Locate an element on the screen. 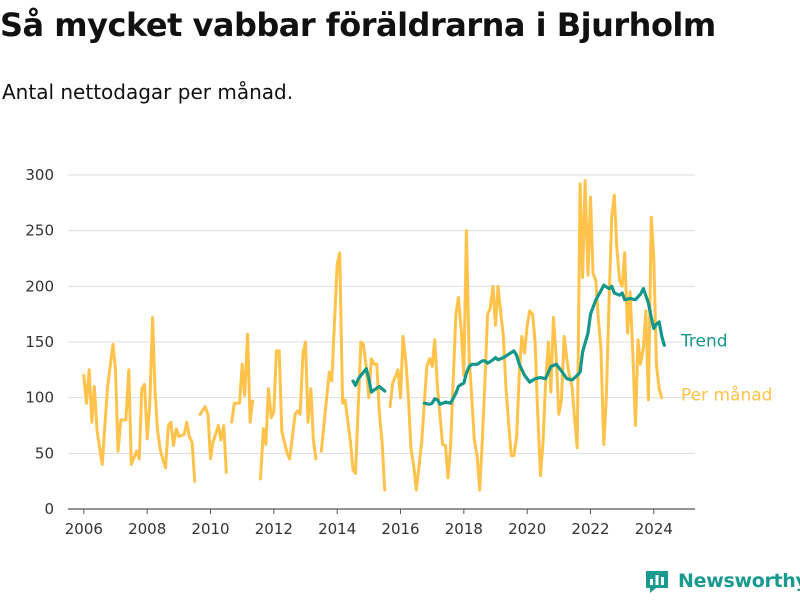 The height and width of the screenshot is (600, 800). newsworthy-logo-icon is located at coordinates (657, 582).